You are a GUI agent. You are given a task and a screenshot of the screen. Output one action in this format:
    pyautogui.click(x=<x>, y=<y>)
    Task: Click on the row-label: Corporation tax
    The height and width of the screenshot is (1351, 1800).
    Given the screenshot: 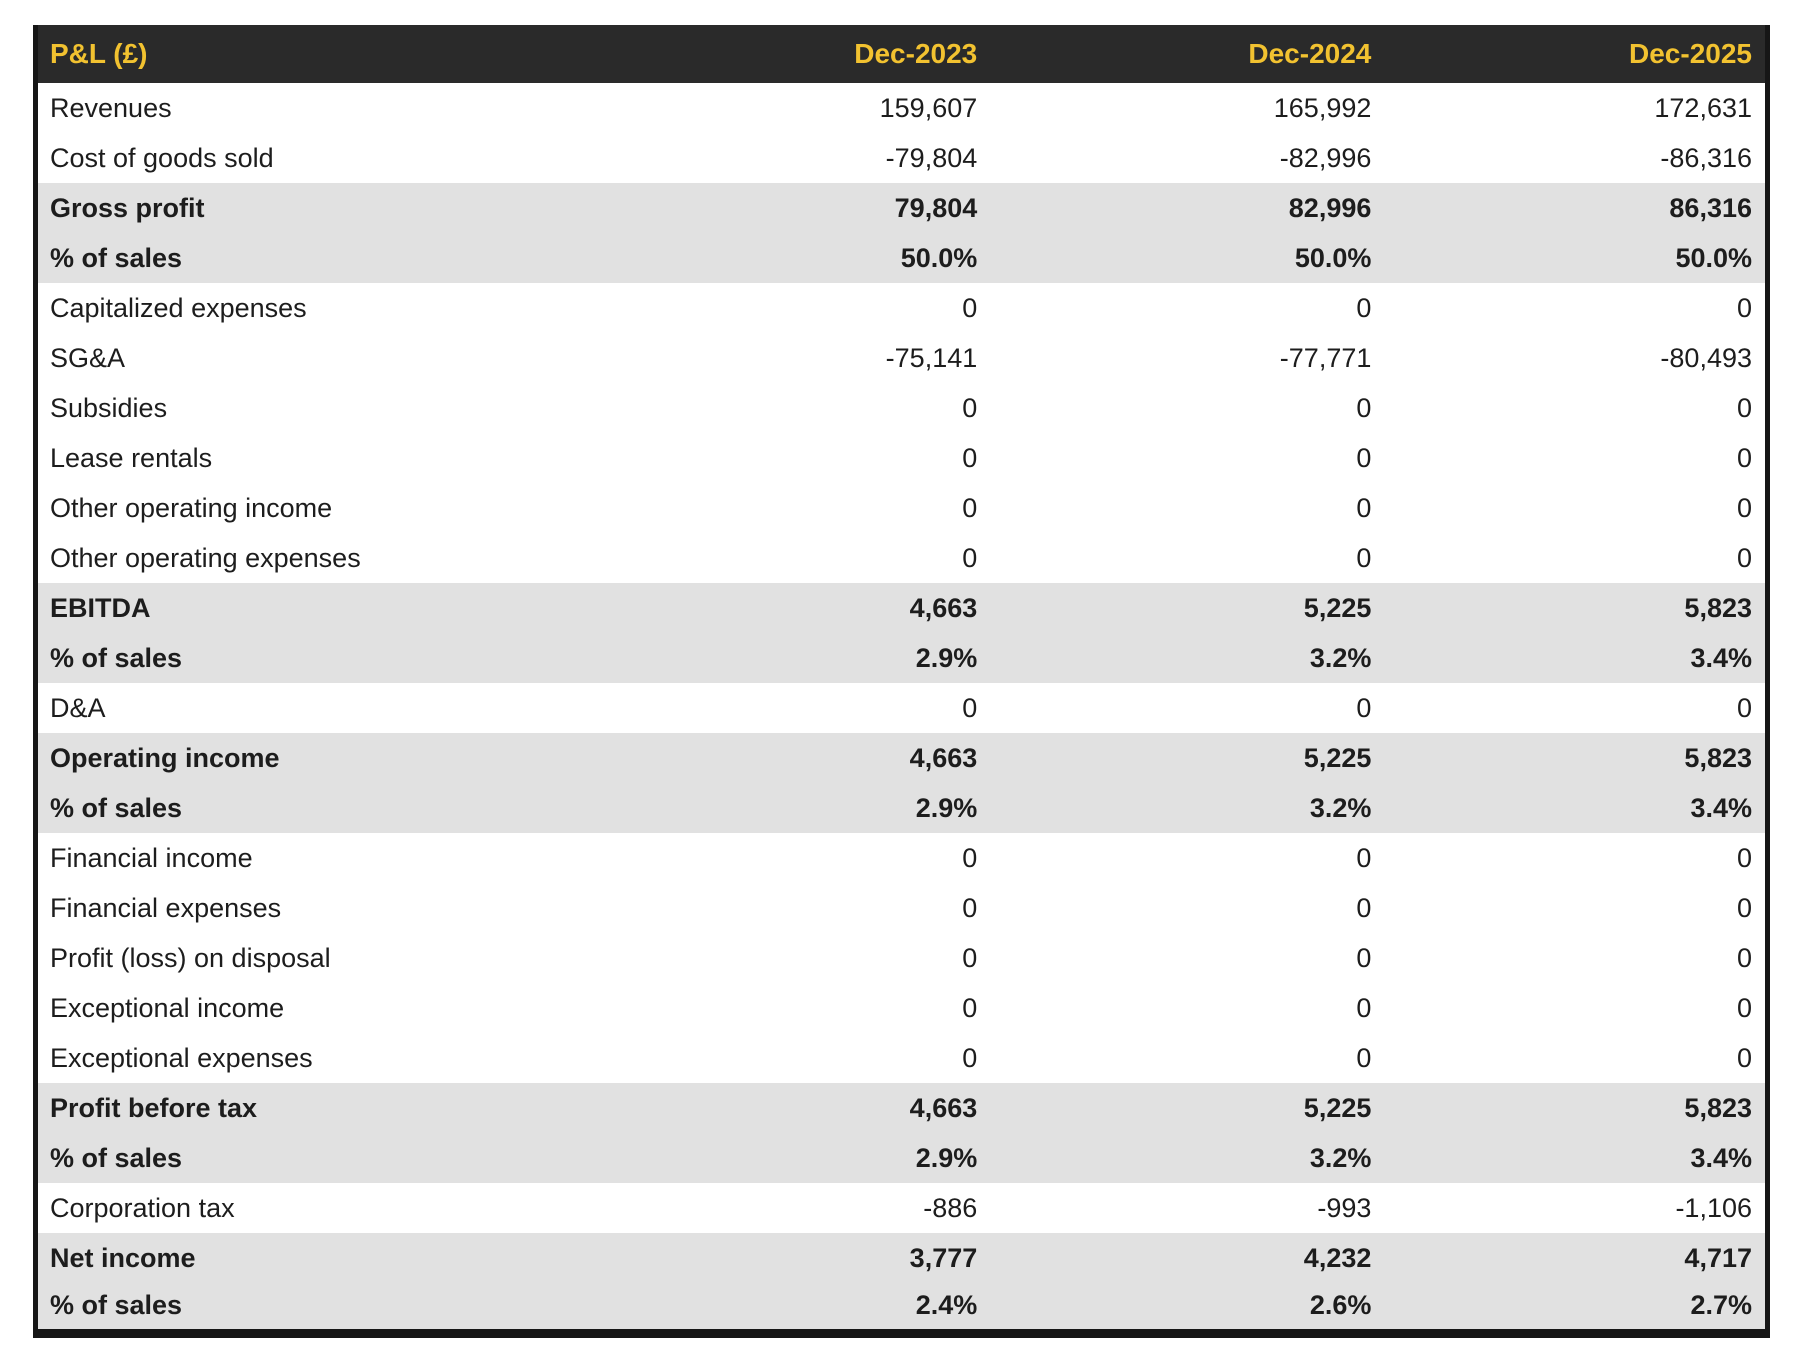 What is the action you would take?
    pyautogui.click(x=142, y=1207)
    